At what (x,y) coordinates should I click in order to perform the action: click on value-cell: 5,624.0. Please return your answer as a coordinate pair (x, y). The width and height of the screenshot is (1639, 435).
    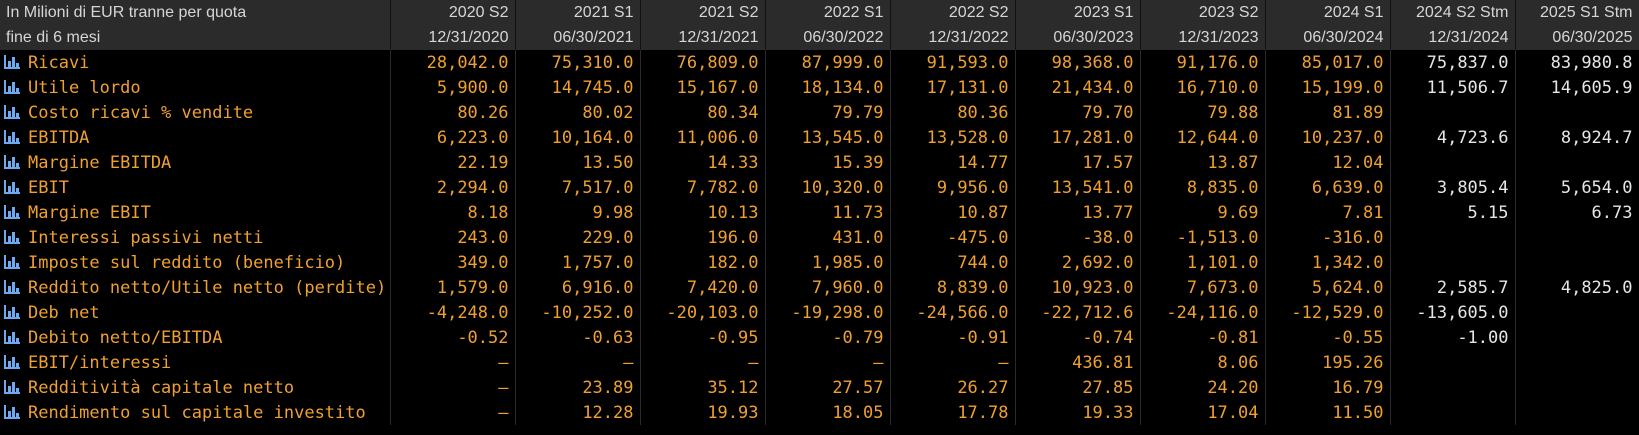
    Looking at the image, I should click on (1328, 287).